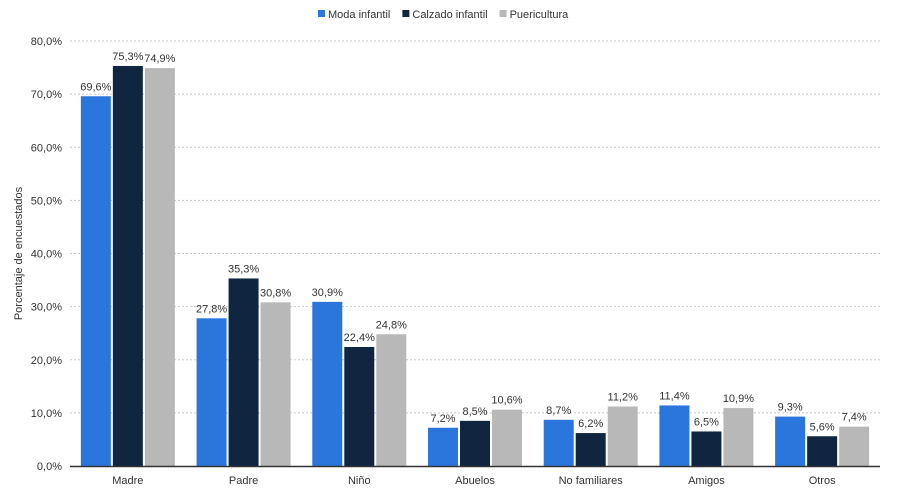  Describe the element at coordinates (540, 15) in the screenshot. I see `legend-label: Puericultura` at that location.